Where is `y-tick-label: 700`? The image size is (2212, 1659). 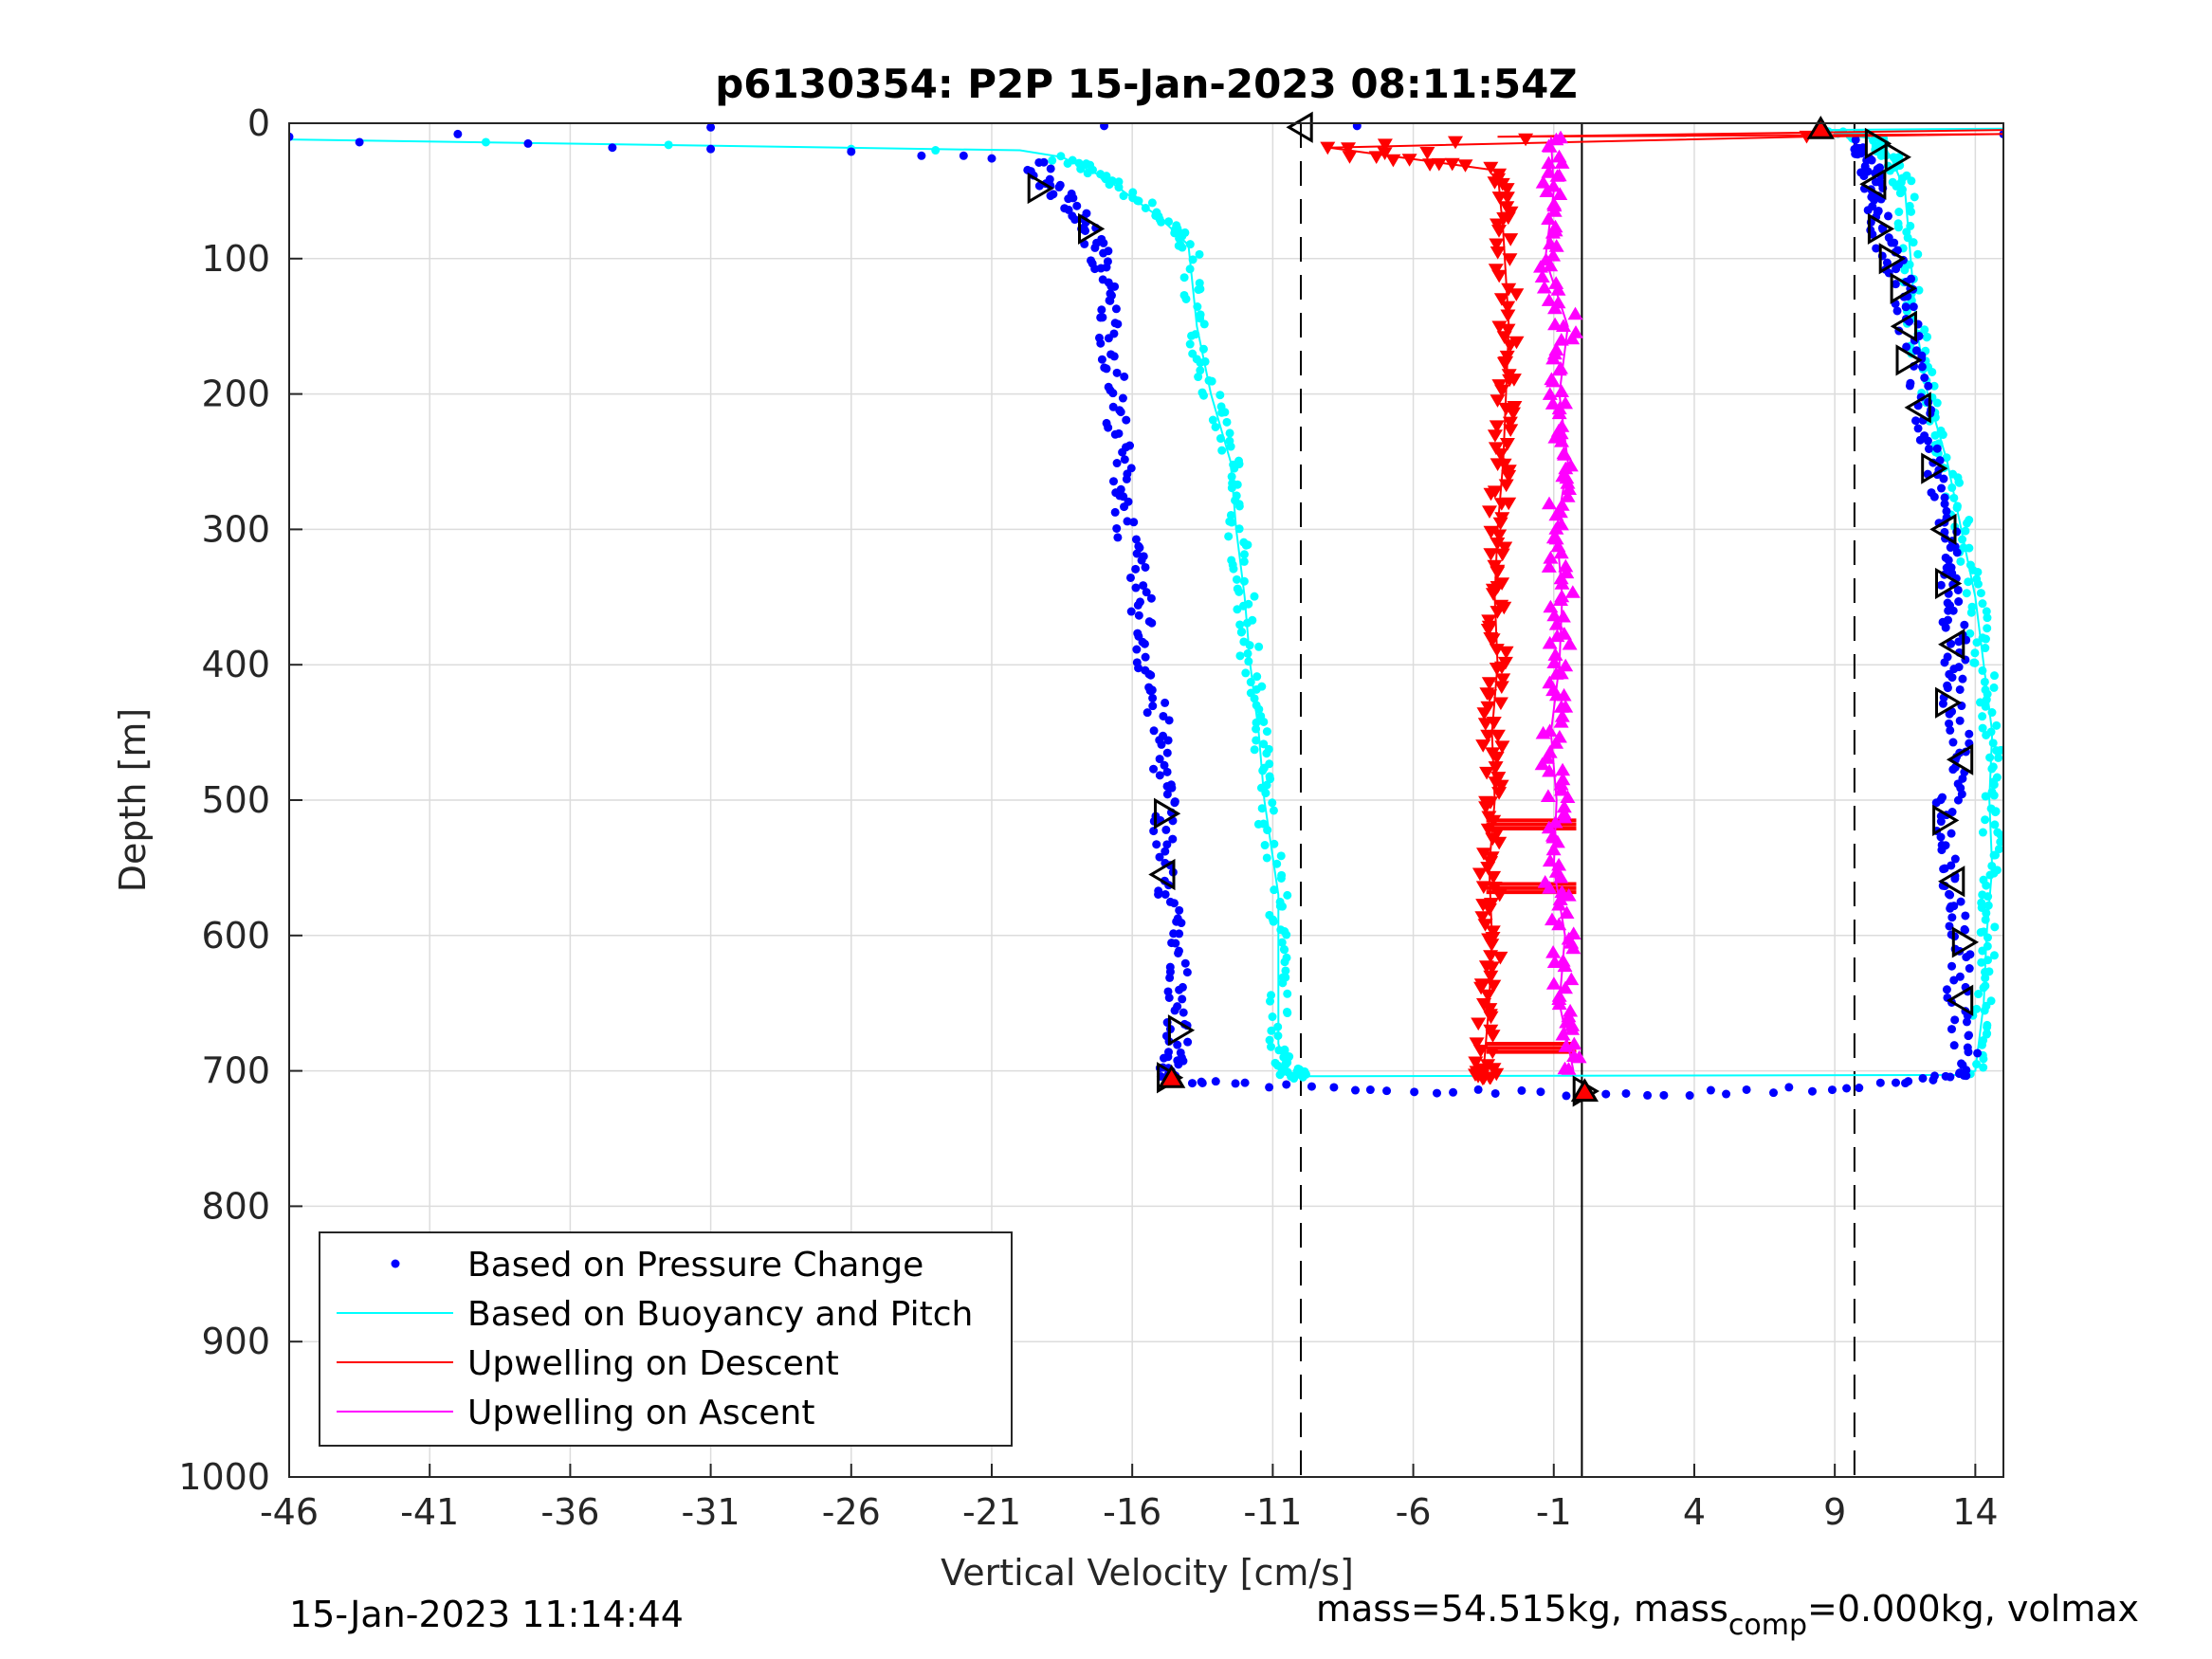
y-tick-label: 700 is located at coordinates (235, 1071).